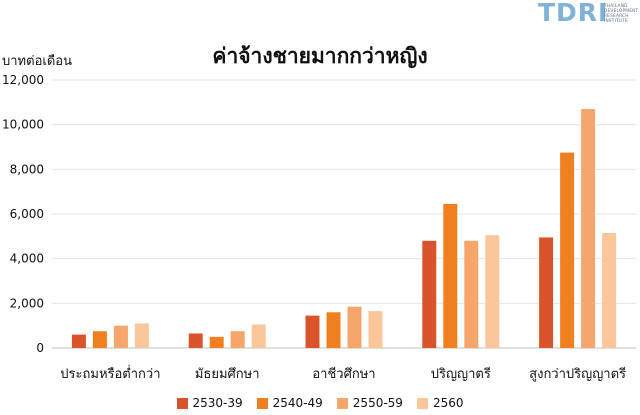  Describe the element at coordinates (23, 80) in the screenshot. I see `y-tick-label: 12,000` at that location.